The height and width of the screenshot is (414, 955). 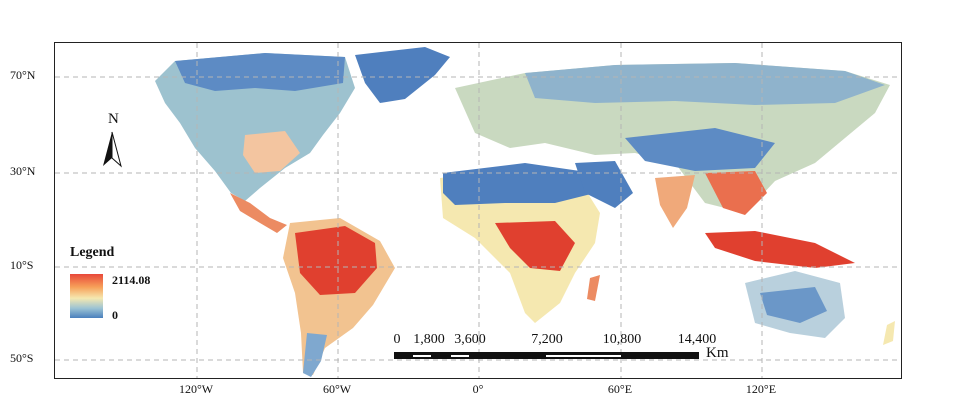 What do you see at coordinates (22, 358) in the screenshot?
I see `lat-label-50s: 50°S` at bounding box center [22, 358].